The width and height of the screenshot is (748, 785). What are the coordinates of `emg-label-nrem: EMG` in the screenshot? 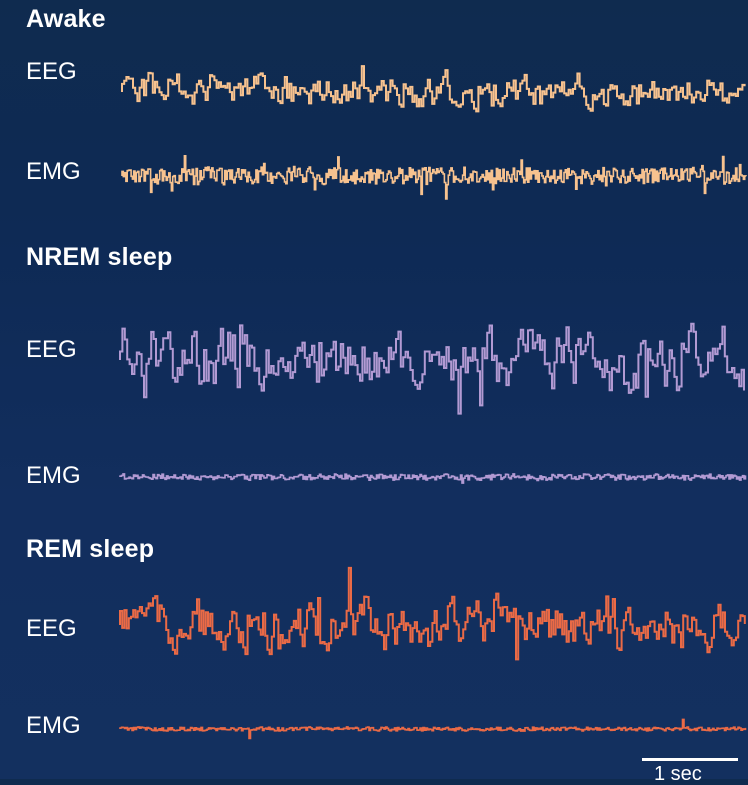 It's located at (53, 475).